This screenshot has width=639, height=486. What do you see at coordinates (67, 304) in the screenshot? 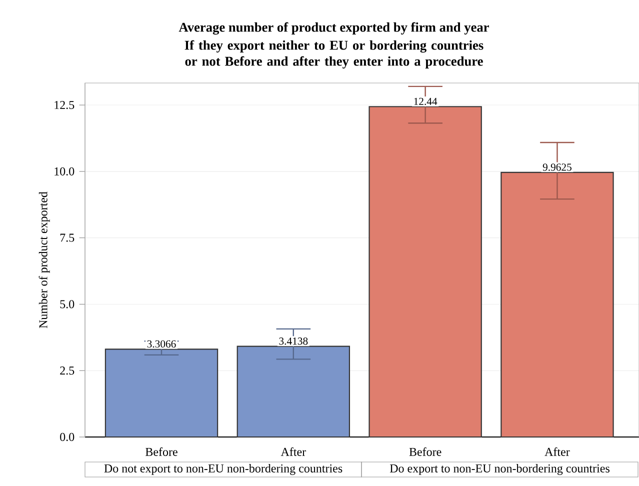
I see `y-tick-label: 5.0` at bounding box center [67, 304].